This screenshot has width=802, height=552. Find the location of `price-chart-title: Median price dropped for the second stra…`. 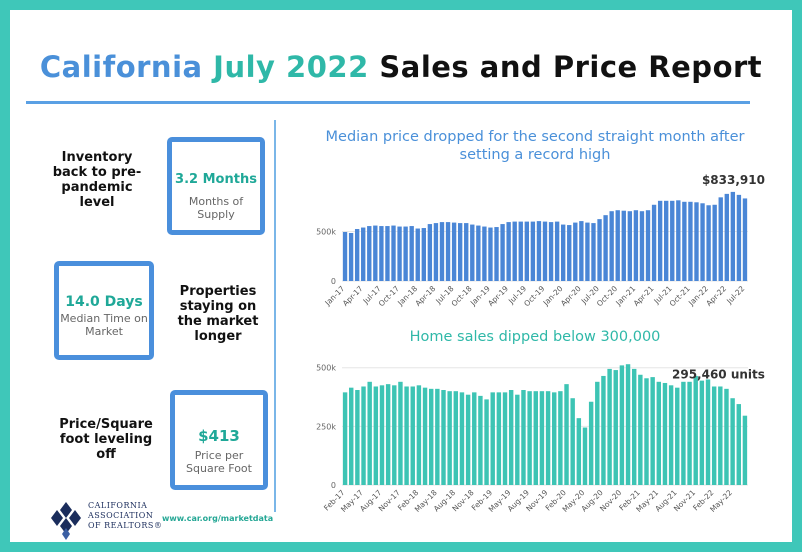

price-chart-title: Median price dropped for the second stra… is located at coordinates (535, 146).